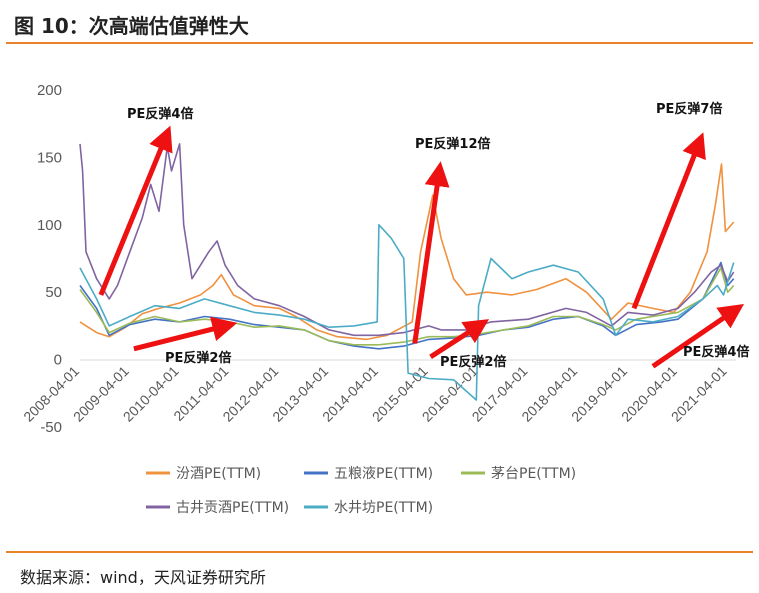 This screenshot has height=593, width=759. What do you see at coordinates (218, 474) in the screenshot?
I see `legend-label: 汾酒PE(TTM)` at bounding box center [218, 474].